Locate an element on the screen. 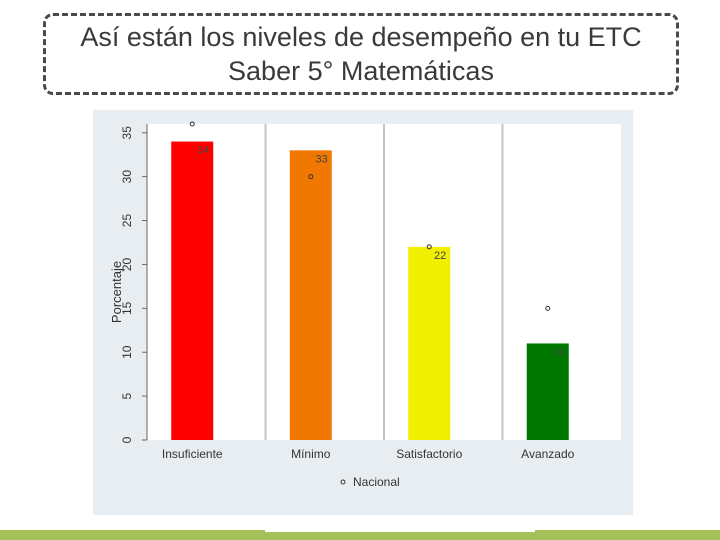  slide-title-line-2: Saber 5° Matemáticas is located at coordinates (361, 71).